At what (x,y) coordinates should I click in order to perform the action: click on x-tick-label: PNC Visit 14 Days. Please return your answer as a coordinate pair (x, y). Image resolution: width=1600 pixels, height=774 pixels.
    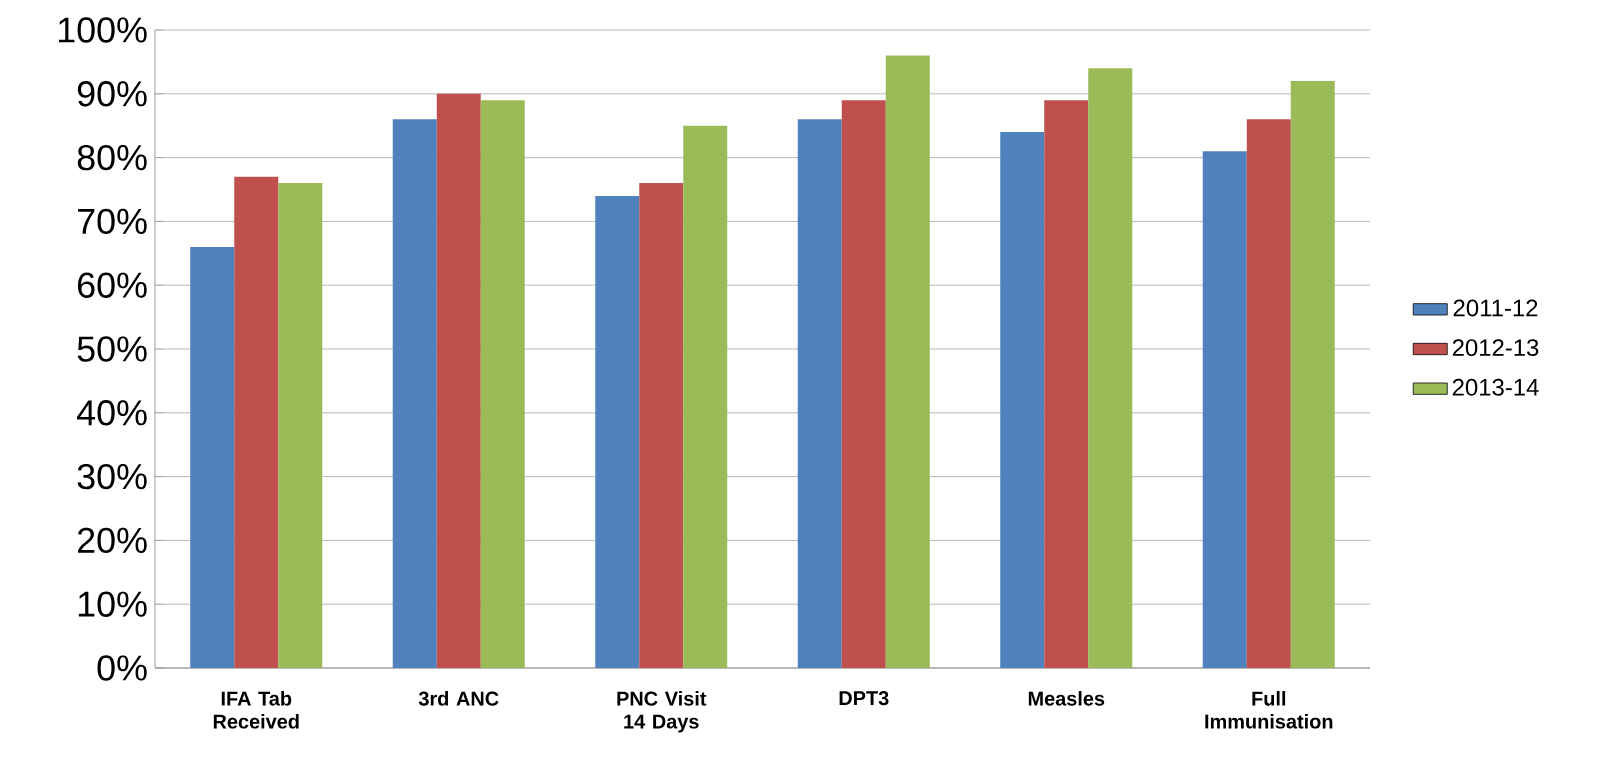
    Looking at the image, I should click on (662, 712).